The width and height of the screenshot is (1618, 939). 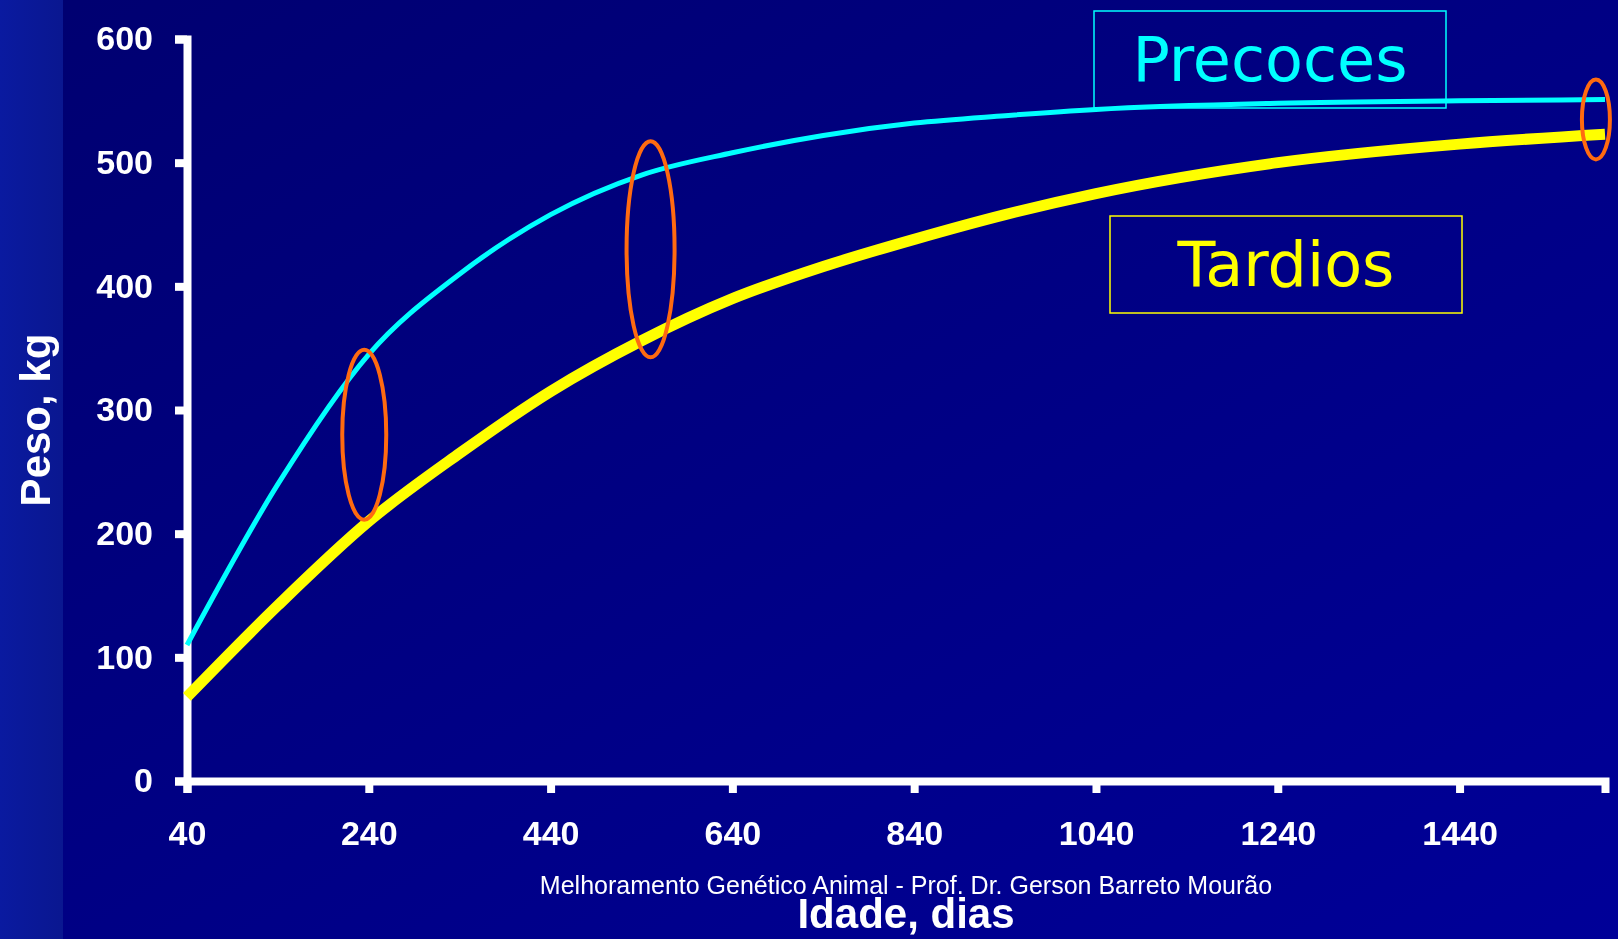 I want to click on x-tick-label: 1040, so click(x=1096, y=833).